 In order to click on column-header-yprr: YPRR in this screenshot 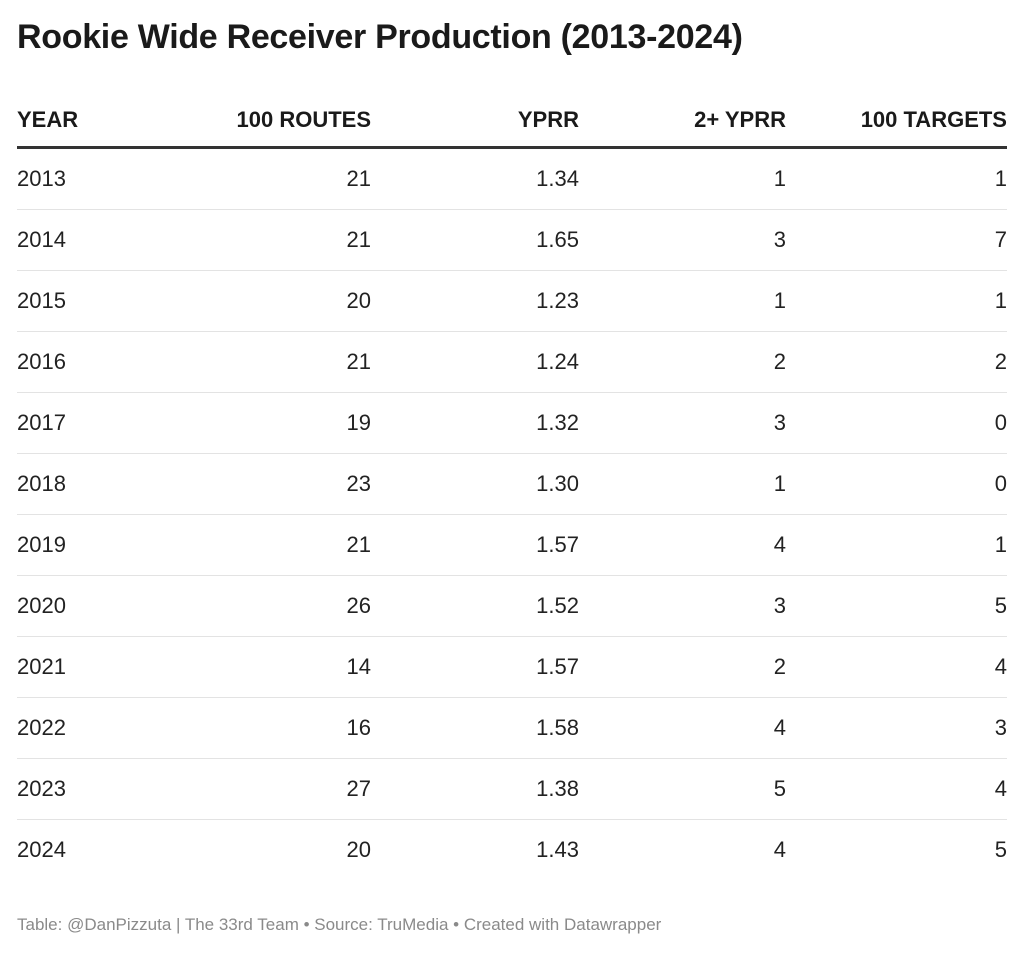, I will do `click(475, 121)`.